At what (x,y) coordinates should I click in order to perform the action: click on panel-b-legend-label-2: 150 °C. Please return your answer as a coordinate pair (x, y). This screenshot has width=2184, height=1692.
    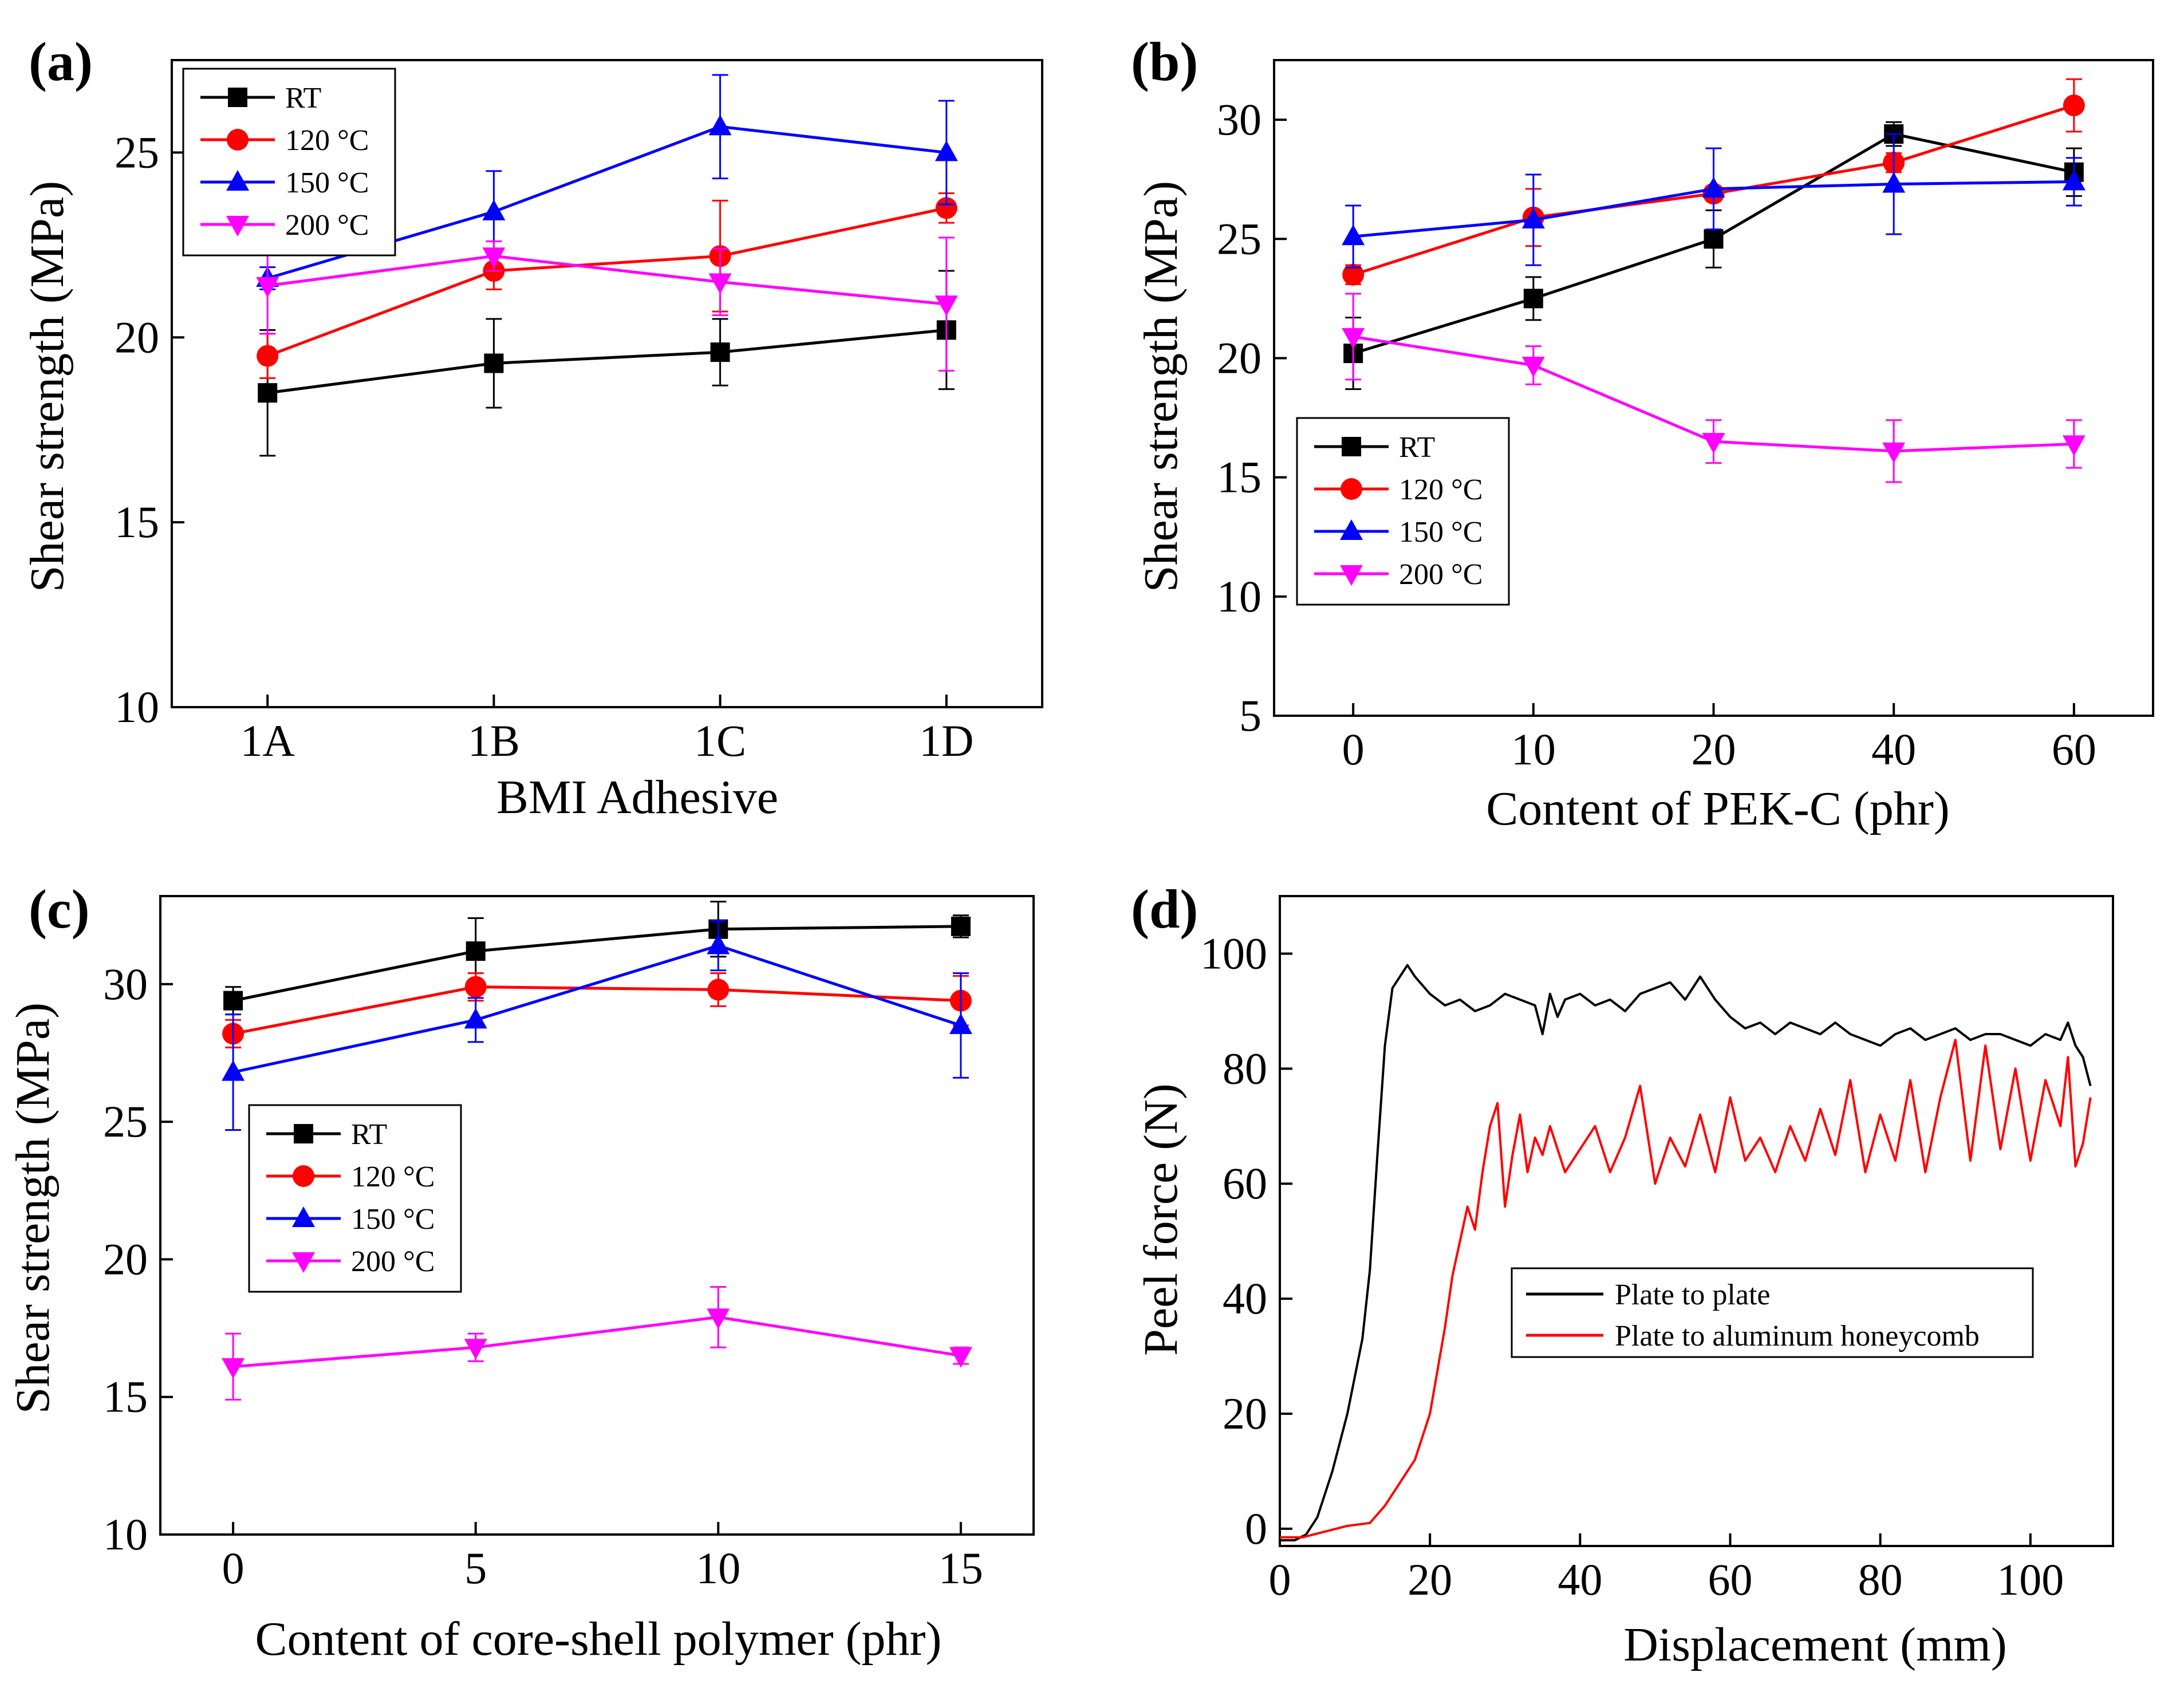
    Looking at the image, I should click on (1441, 532).